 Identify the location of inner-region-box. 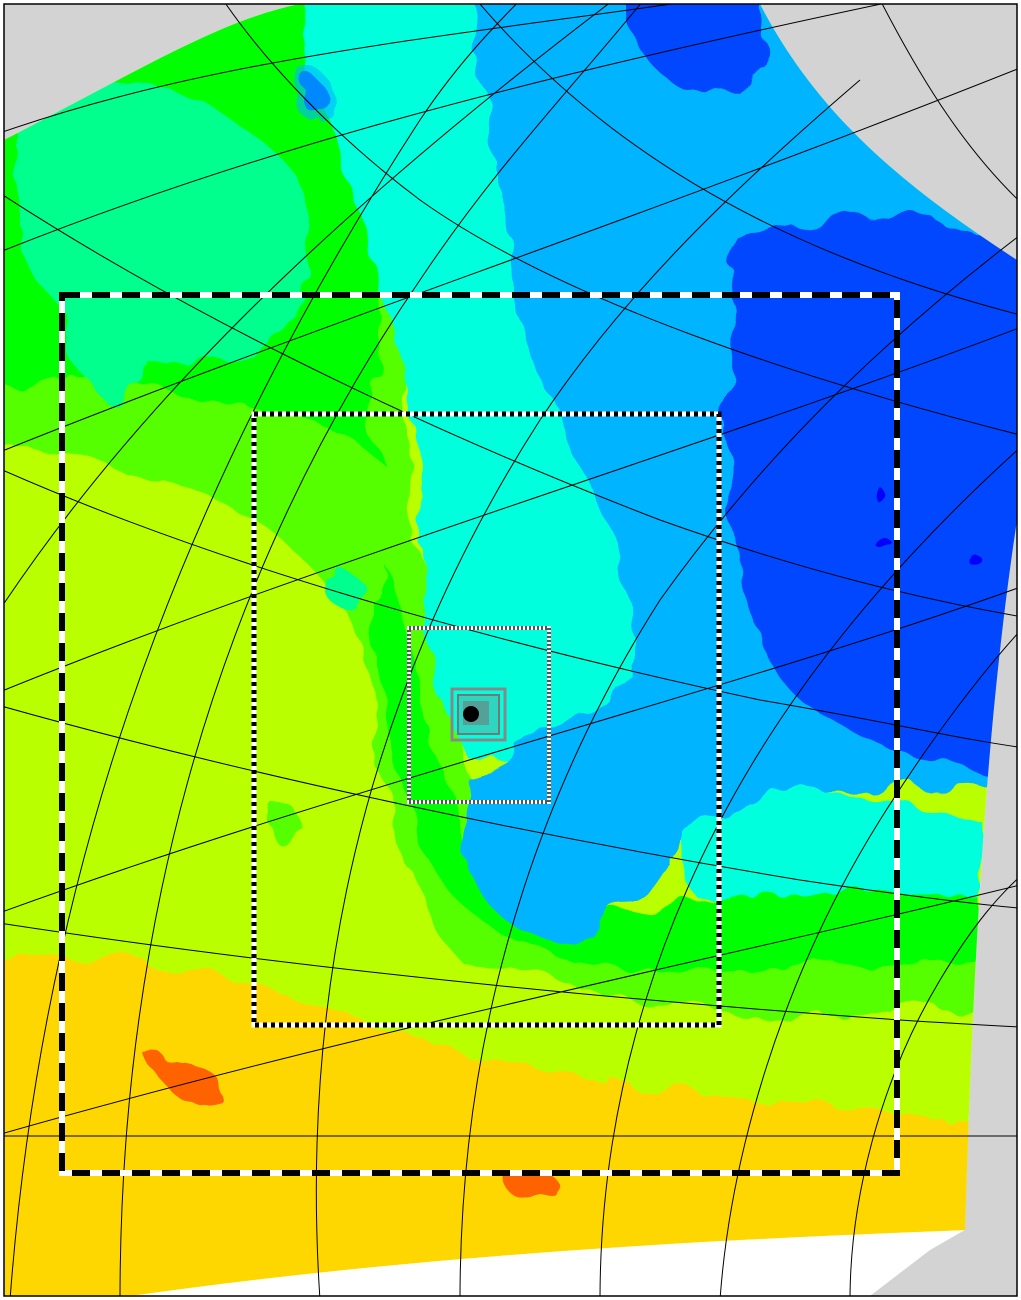
(479, 715).